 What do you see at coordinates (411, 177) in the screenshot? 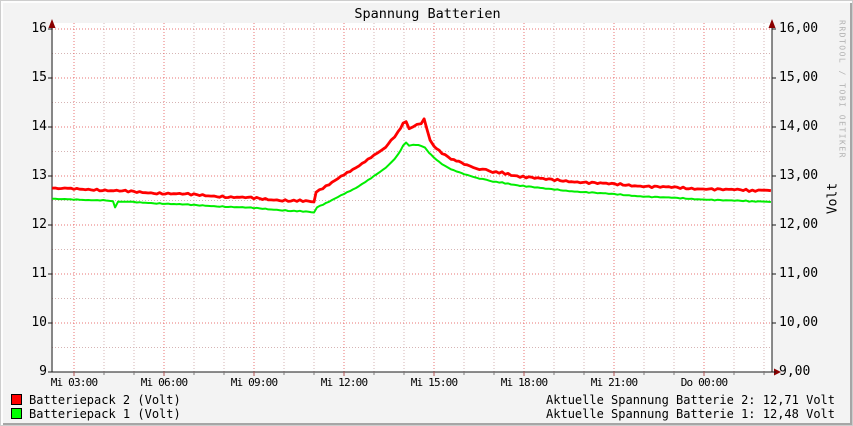
I see `series-line` at bounding box center [411, 177].